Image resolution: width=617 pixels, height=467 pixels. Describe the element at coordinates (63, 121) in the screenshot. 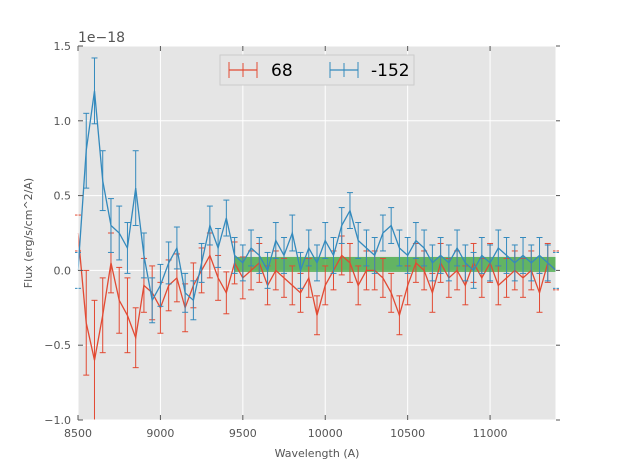

I see `y-tick-label: 1.0` at that location.